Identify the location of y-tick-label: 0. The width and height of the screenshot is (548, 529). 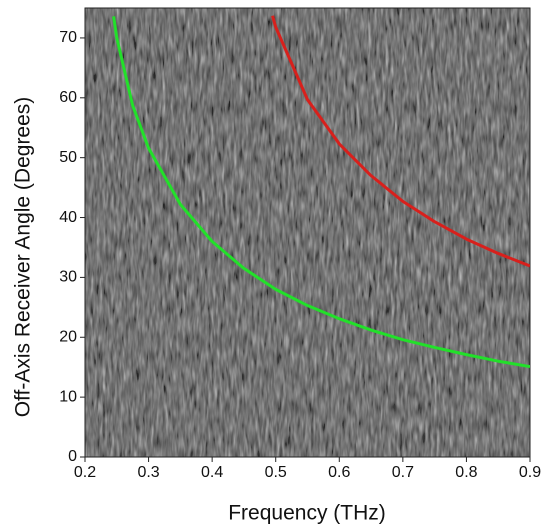
(72, 456).